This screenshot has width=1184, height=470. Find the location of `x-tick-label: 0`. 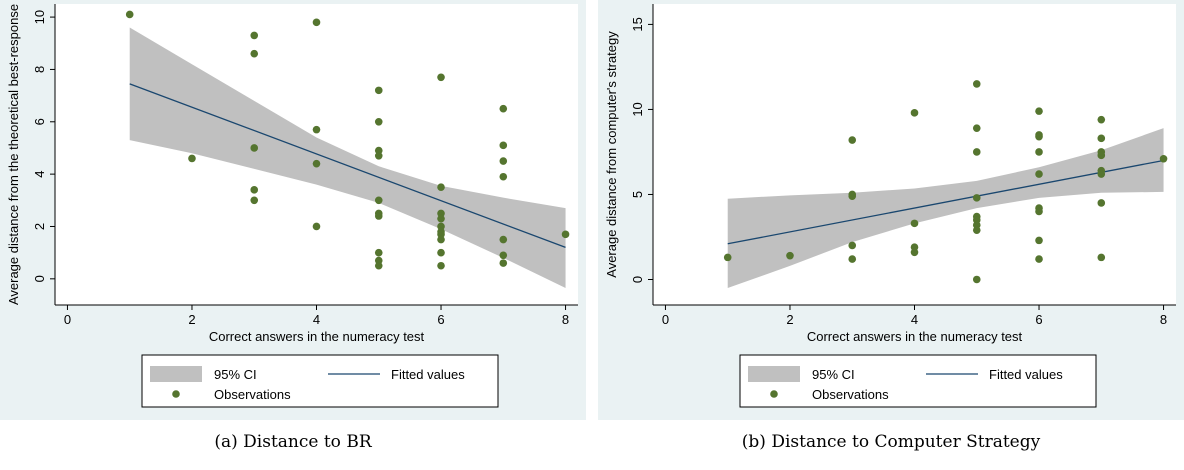

x-tick-label: 0 is located at coordinates (665, 319).